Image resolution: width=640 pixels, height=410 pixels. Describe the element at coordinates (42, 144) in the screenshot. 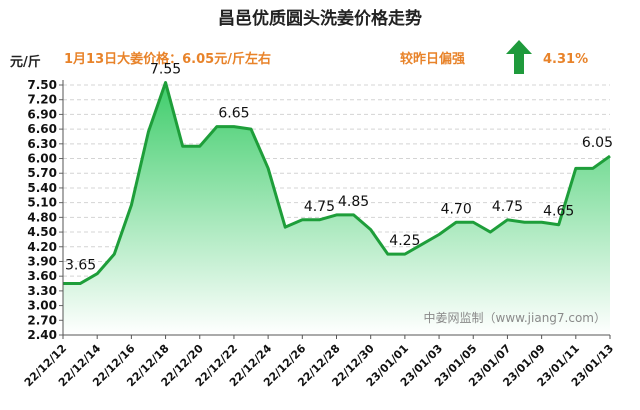

I see `y-tick-label: 6.30` at that location.